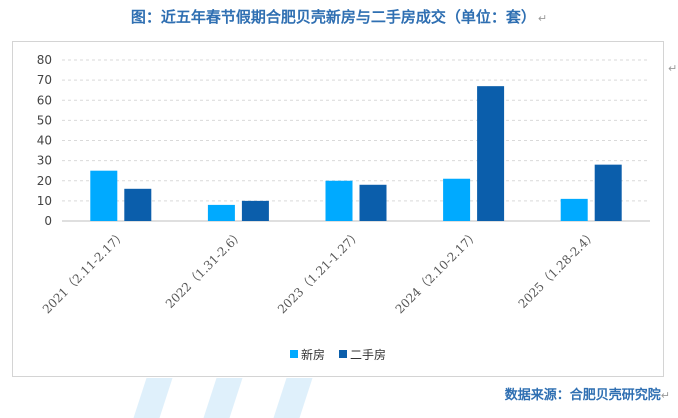  Describe the element at coordinates (313, 354) in the screenshot. I see `legend-label: 新房` at that location.